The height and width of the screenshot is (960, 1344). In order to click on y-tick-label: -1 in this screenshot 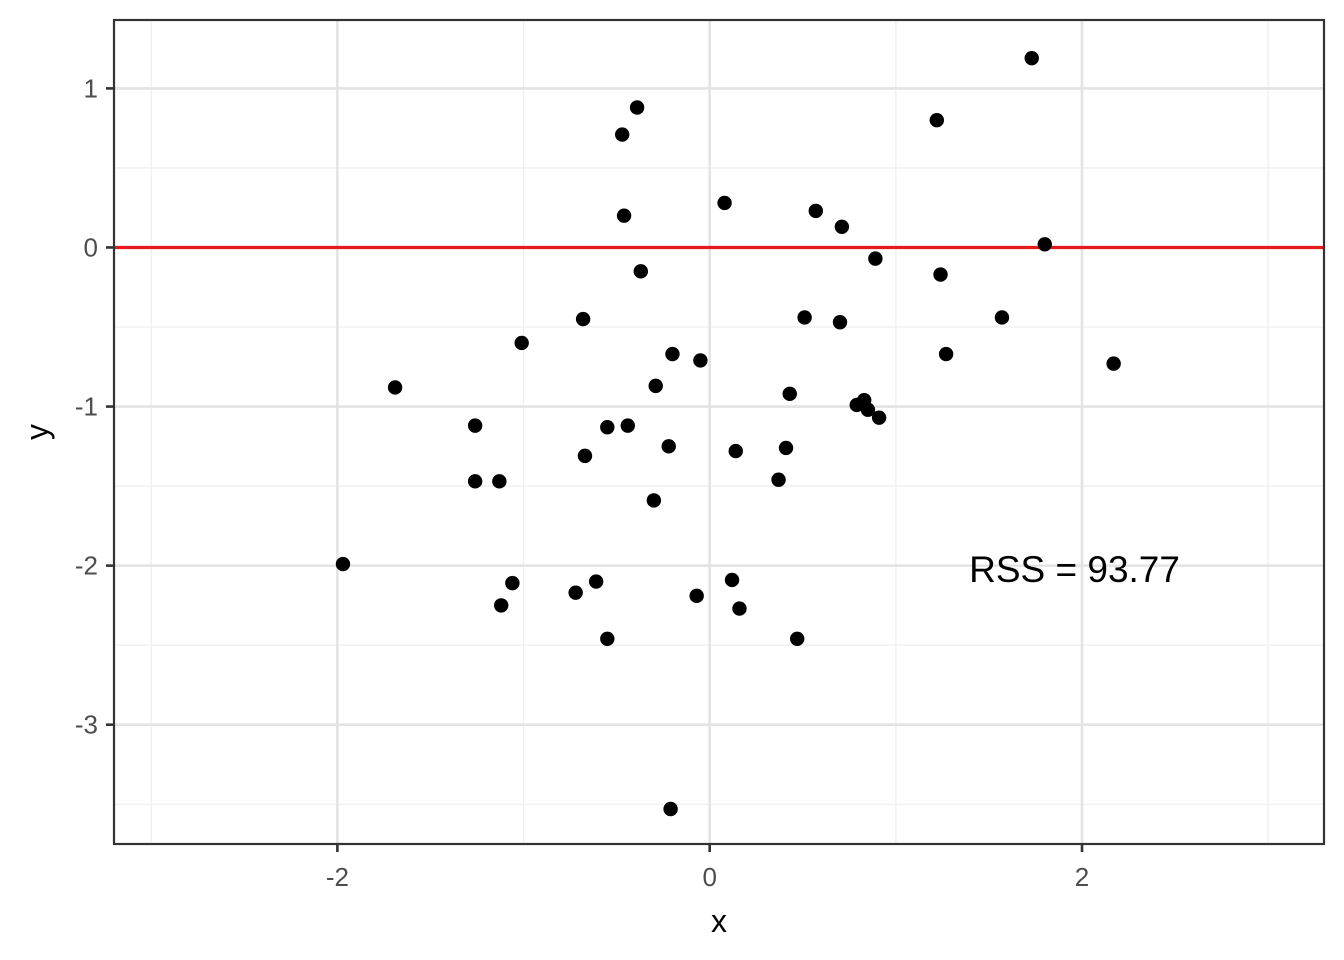, I will do `click(86, 407)`.